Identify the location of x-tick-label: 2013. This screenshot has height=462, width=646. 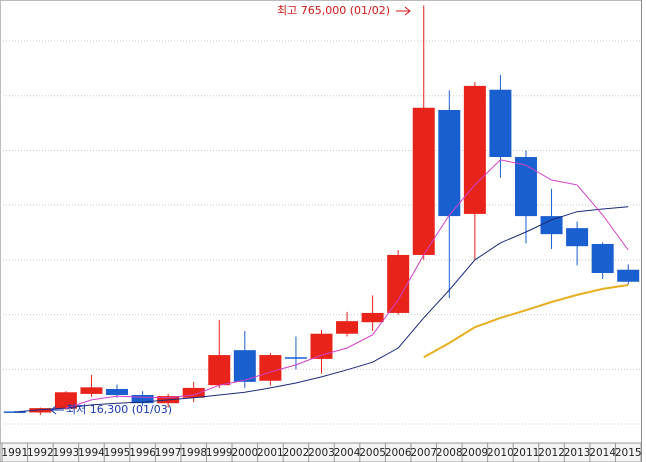
(577, 453).